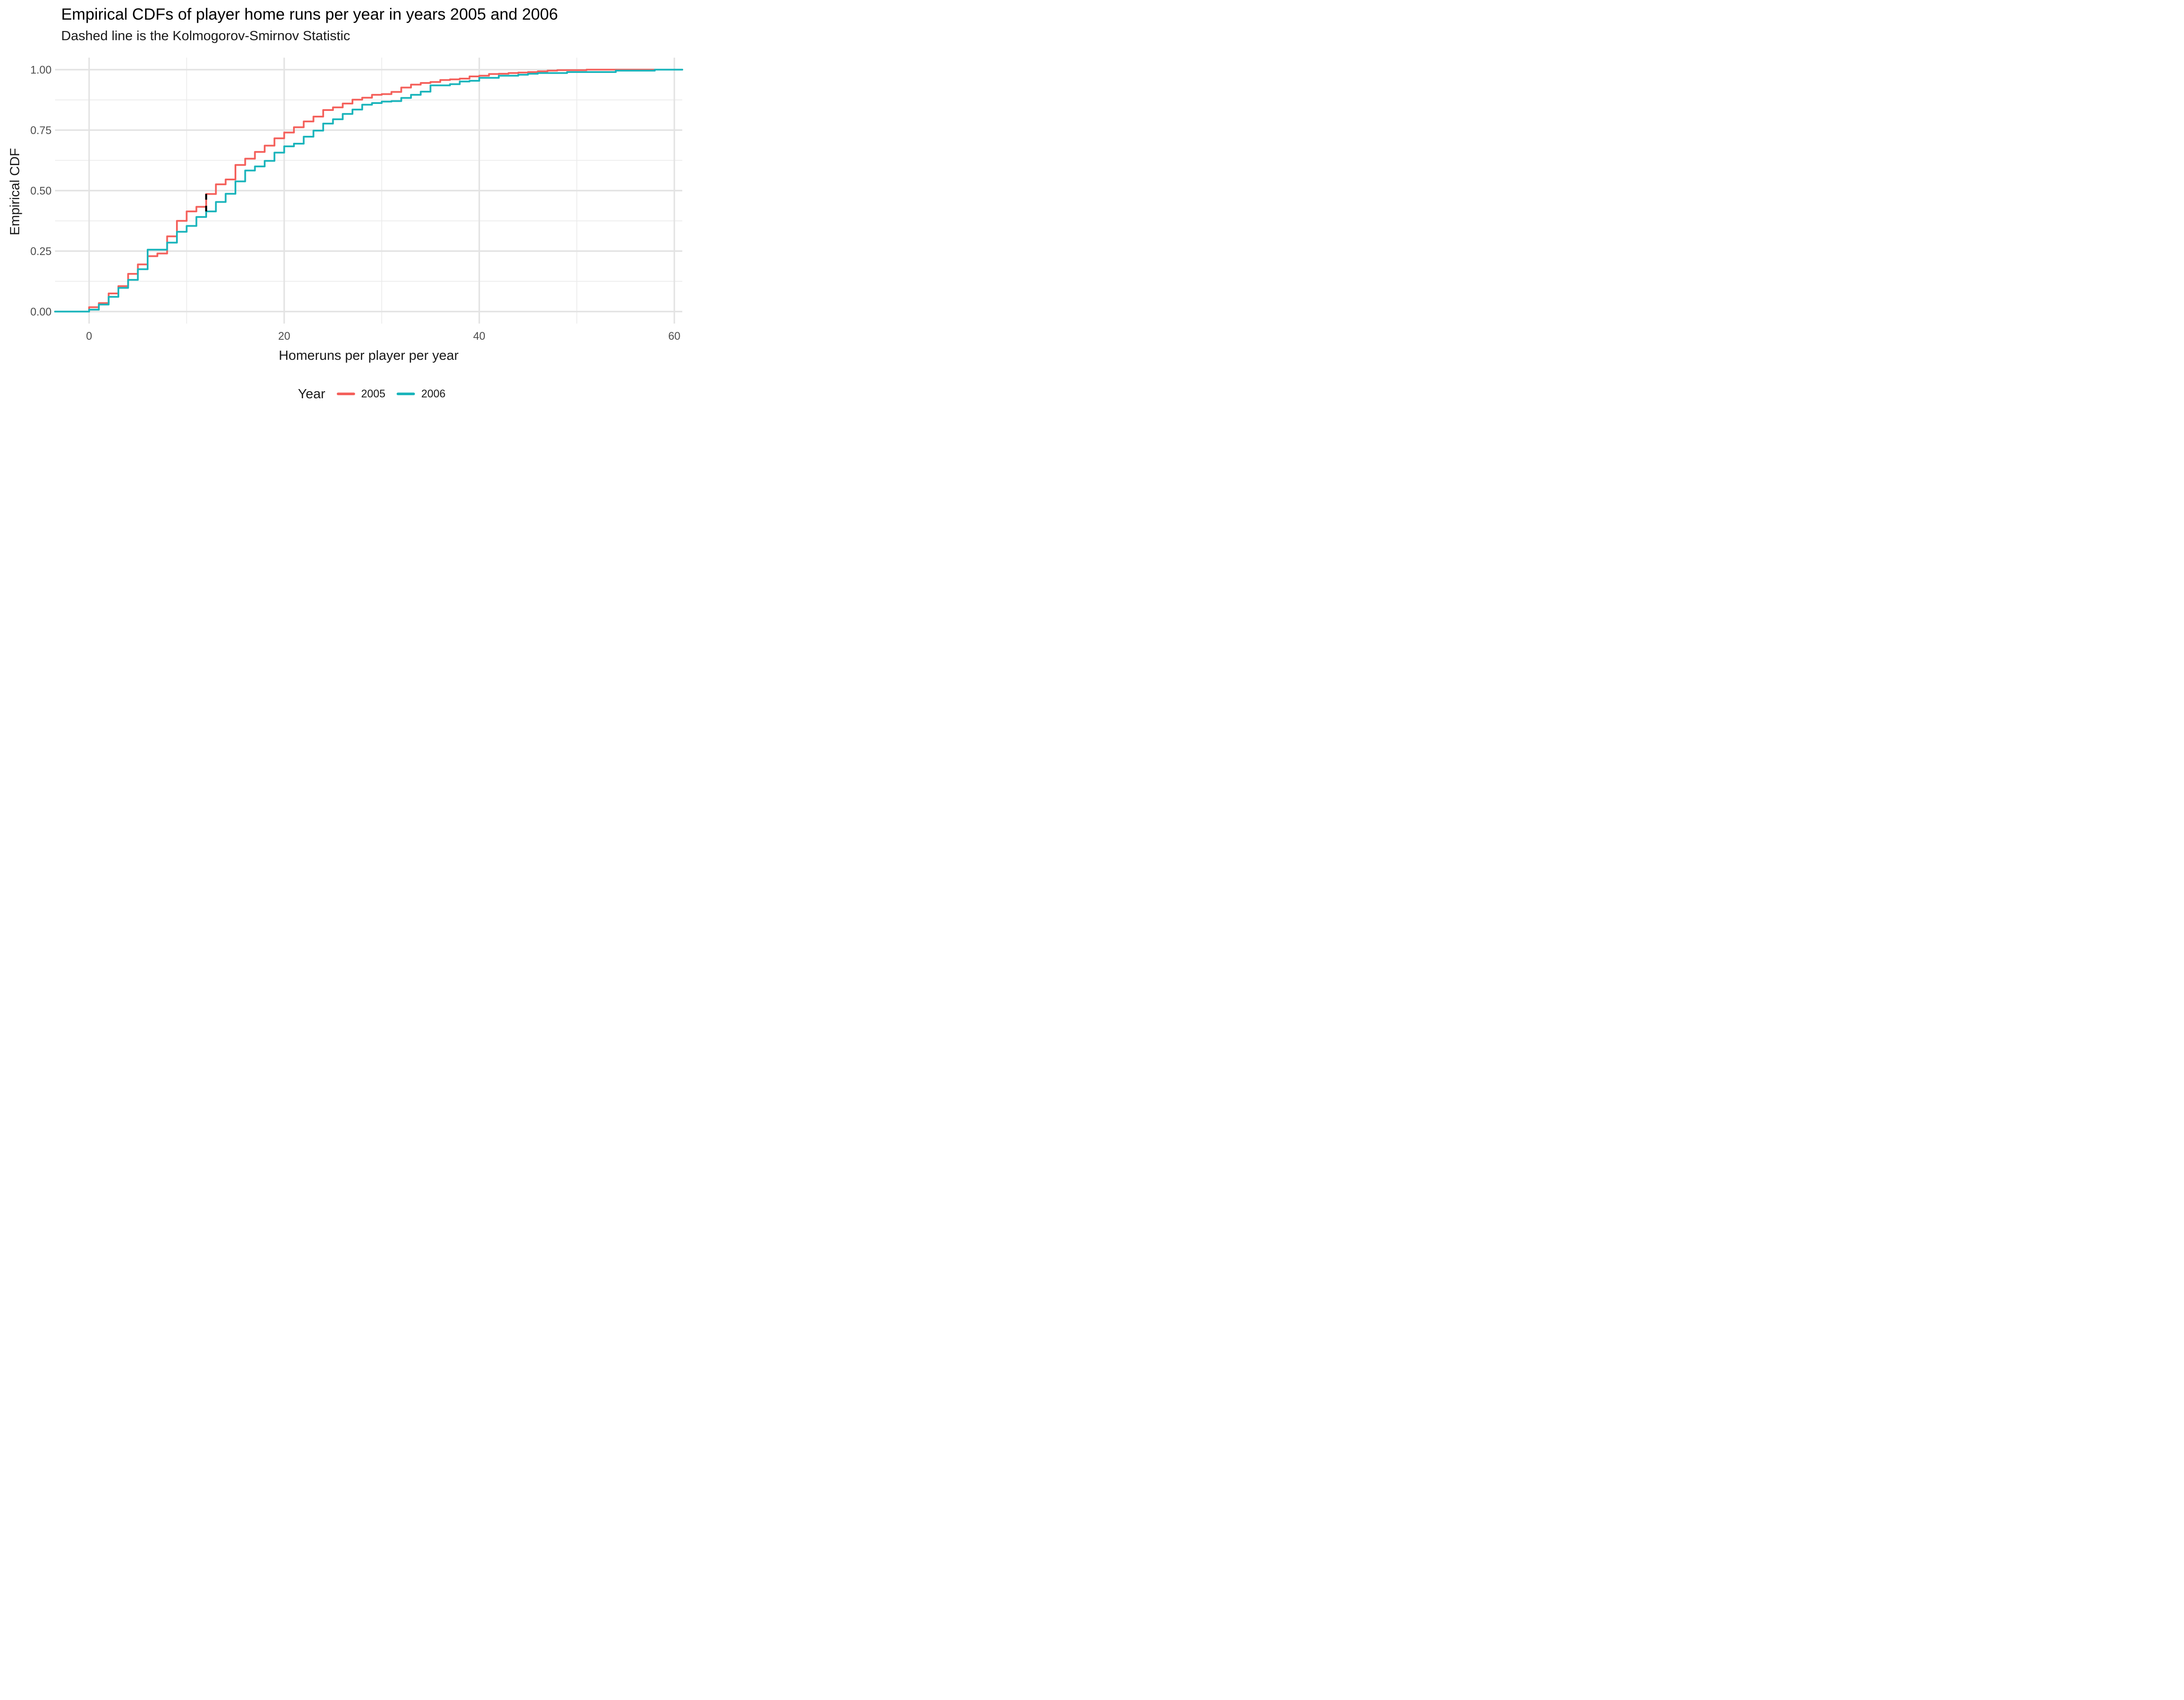 The width and height of the screenshot is (2184, 1700). Describe the element at coordinates (41, 191) in the screenshot. I see `y-tick-label: 0.50` at that location.